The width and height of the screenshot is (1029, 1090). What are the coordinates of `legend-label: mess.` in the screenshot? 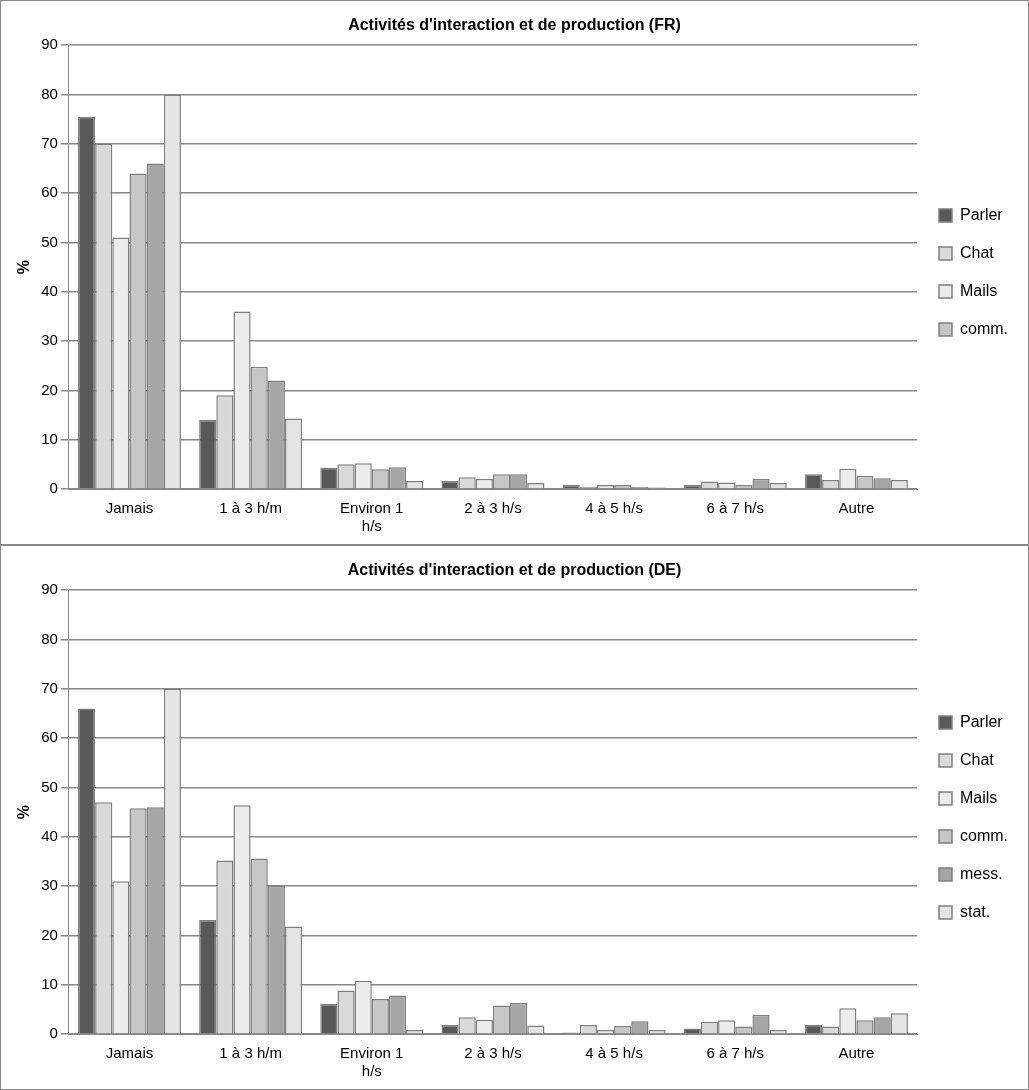 It's located at (981, 873).